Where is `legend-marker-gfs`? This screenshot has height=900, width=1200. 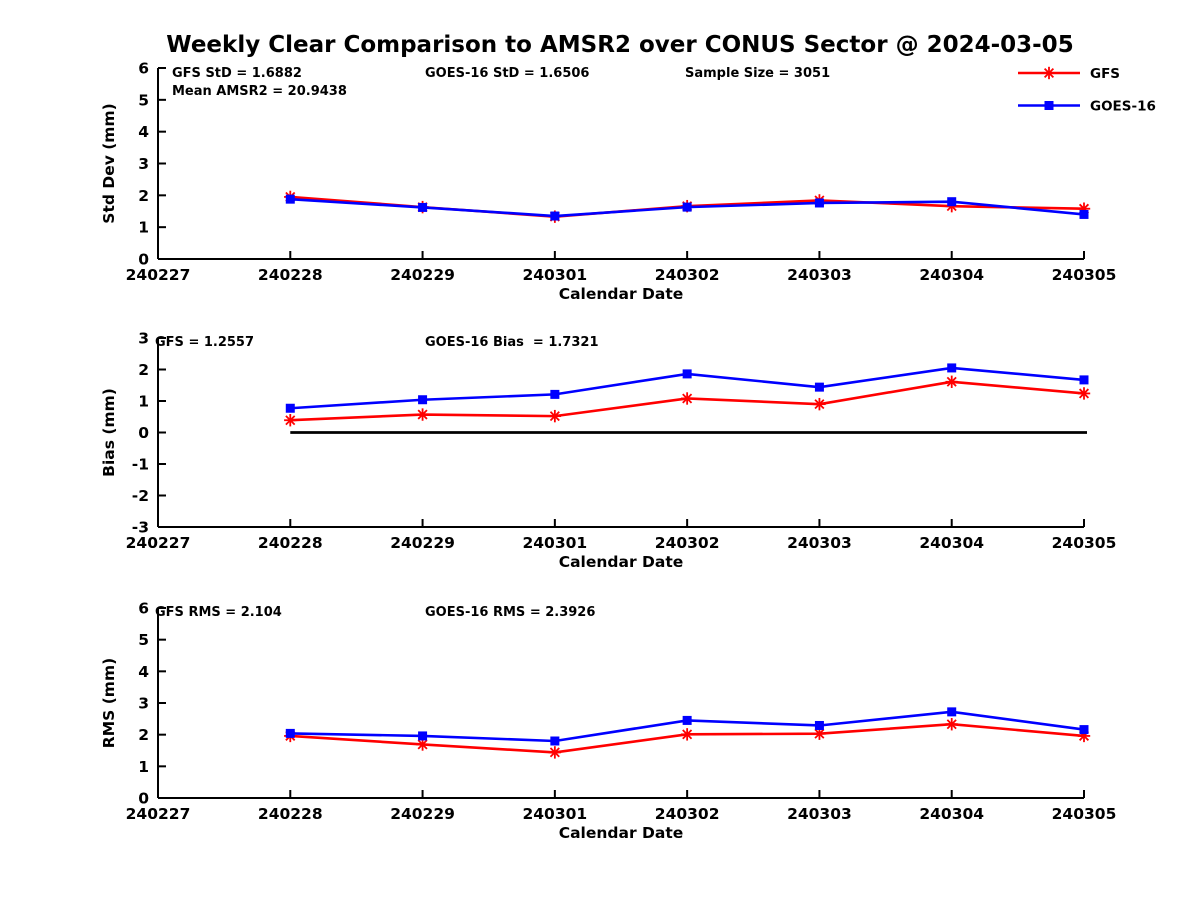
legend-marker-gfs is located at coordinates (1049, 73).